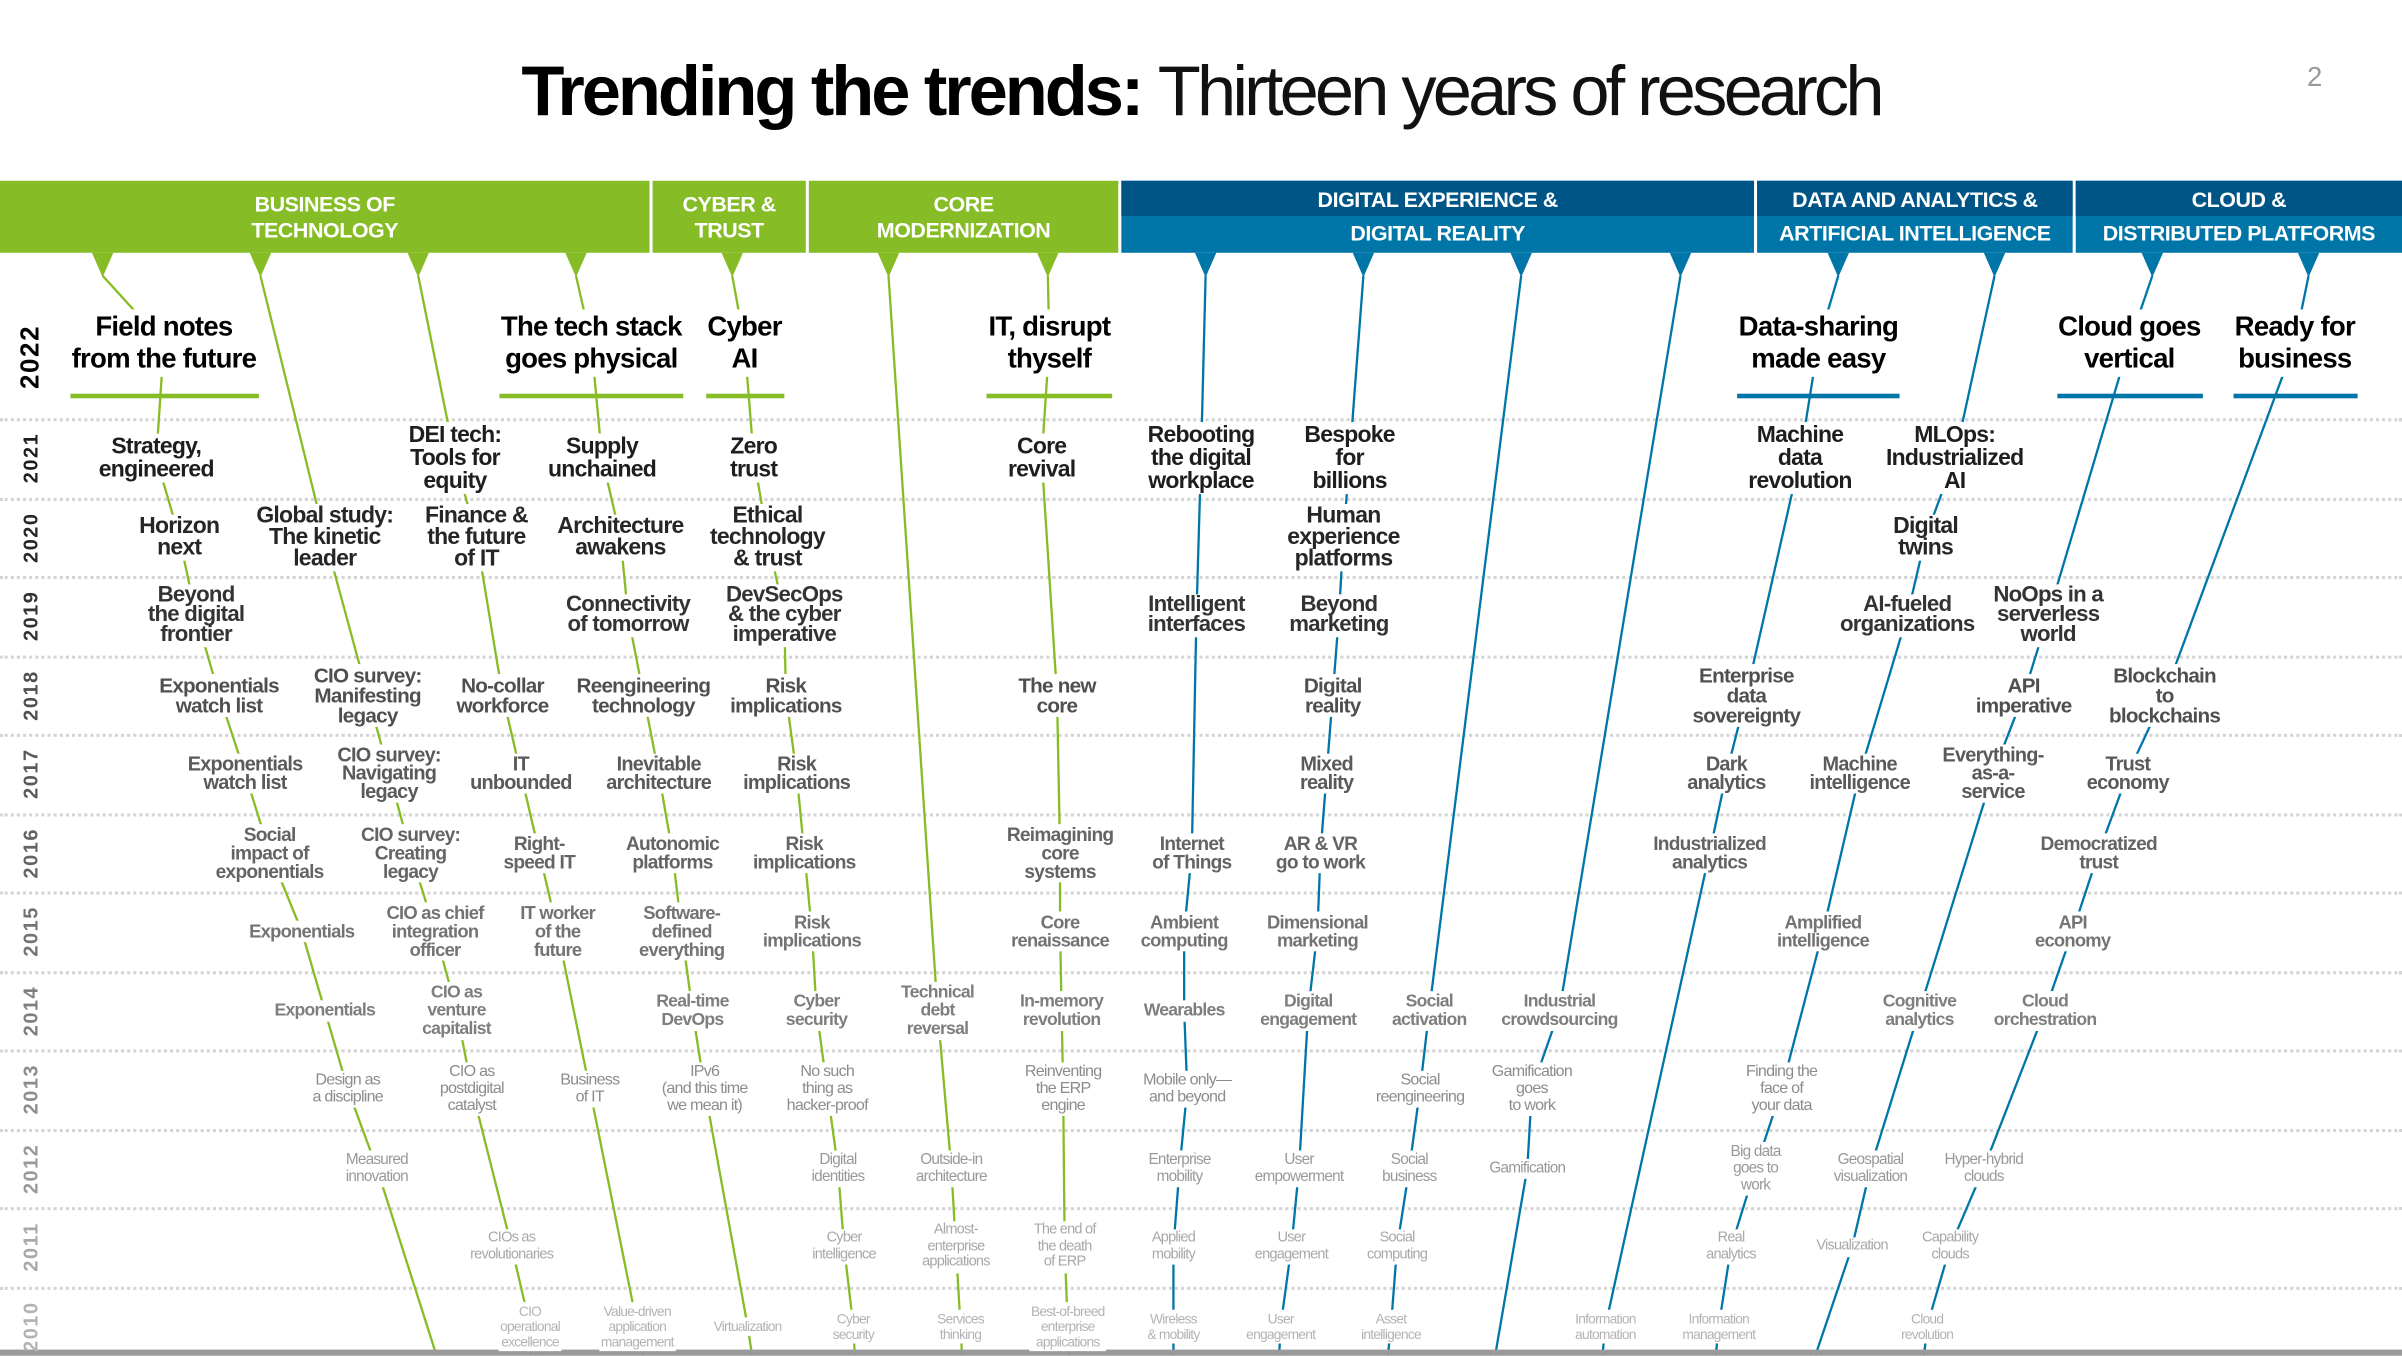 This screenshot has width=2402, height=1356. Describe the element at coordinates (31, 1089) in the screenshot. I see `year-label-2013: 2013` at that location.